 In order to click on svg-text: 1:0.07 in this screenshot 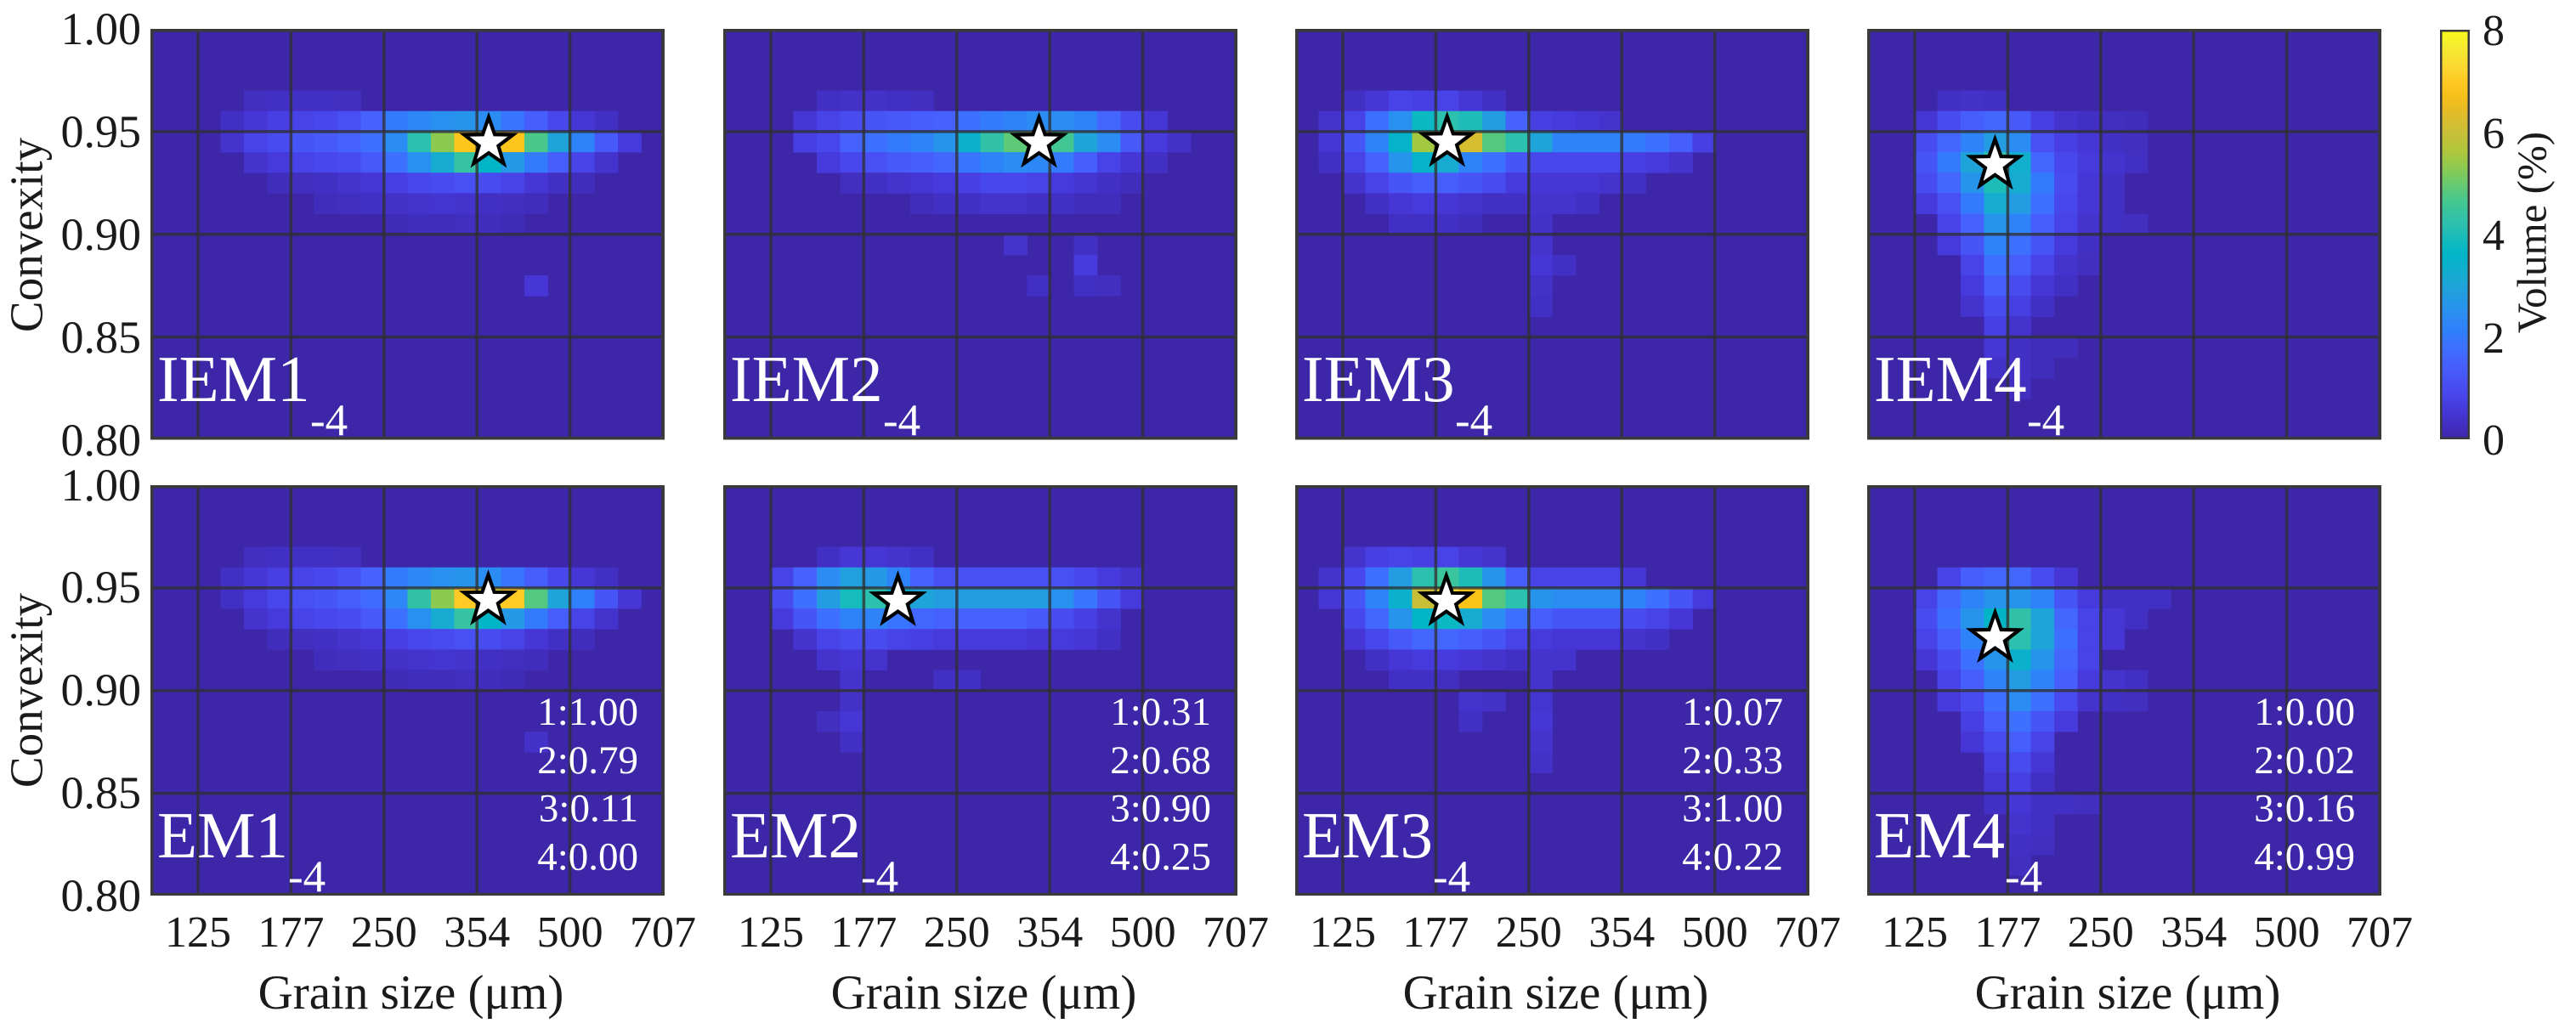, I will do `click(1732, 712)`.